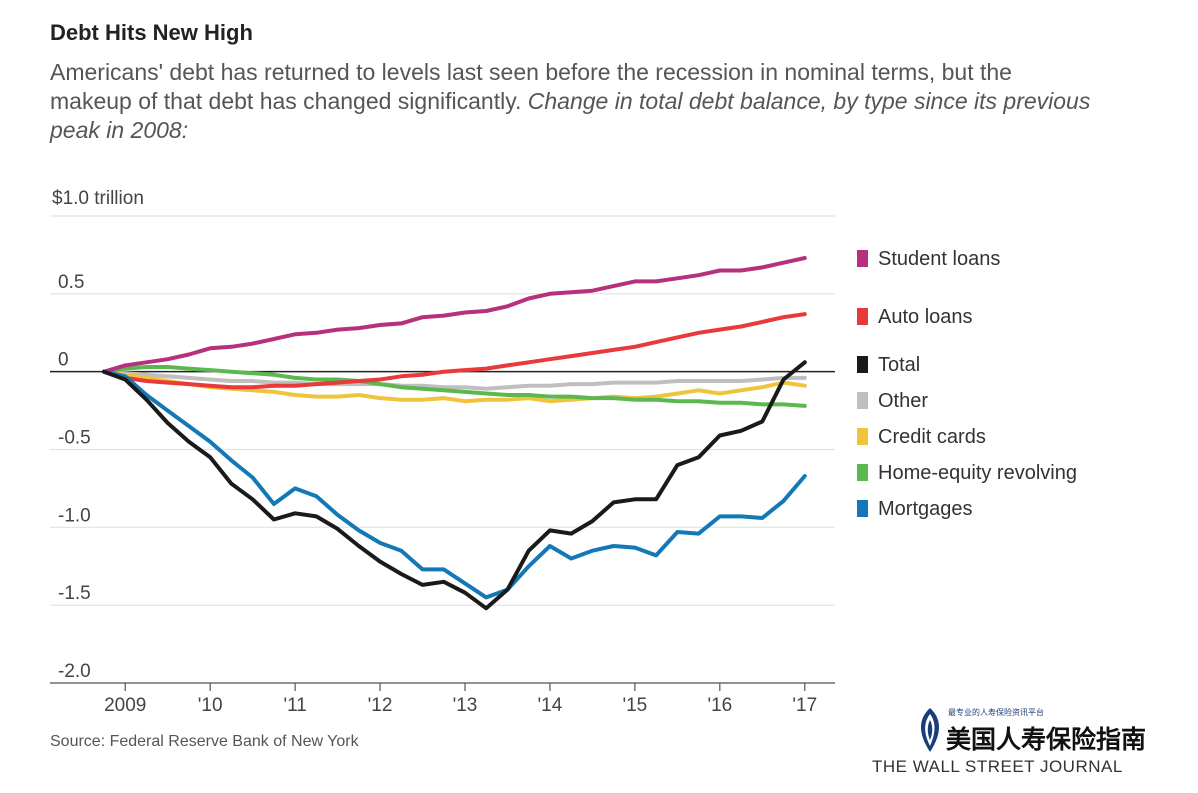 Image resolution: width=1198 pixels, height=793 pixels. I want to click on series-line-home-equity-revolving, so click(454, 386).